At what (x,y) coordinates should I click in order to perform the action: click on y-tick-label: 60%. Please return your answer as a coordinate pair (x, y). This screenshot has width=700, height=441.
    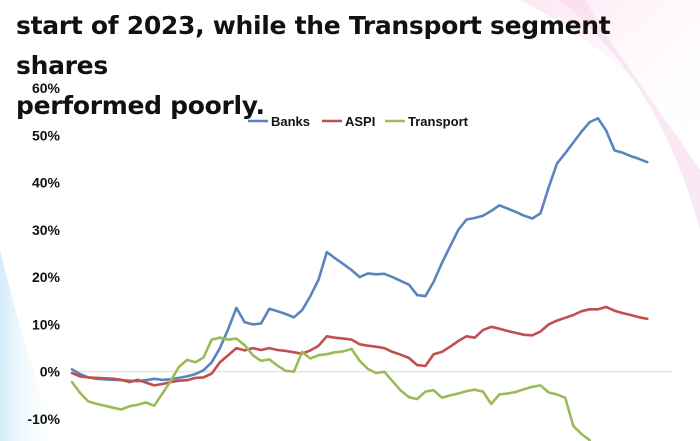
    Looking at the image, I should click on (46, 88).